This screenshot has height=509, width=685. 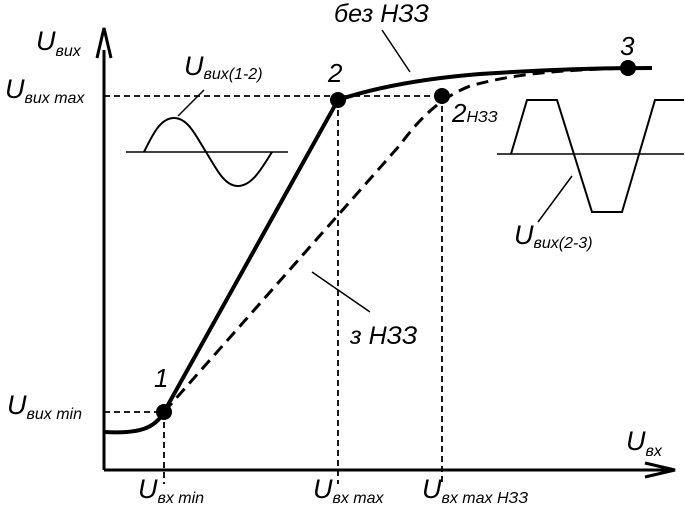 I want to click on clipped-wave, so click(x=597, y=156).